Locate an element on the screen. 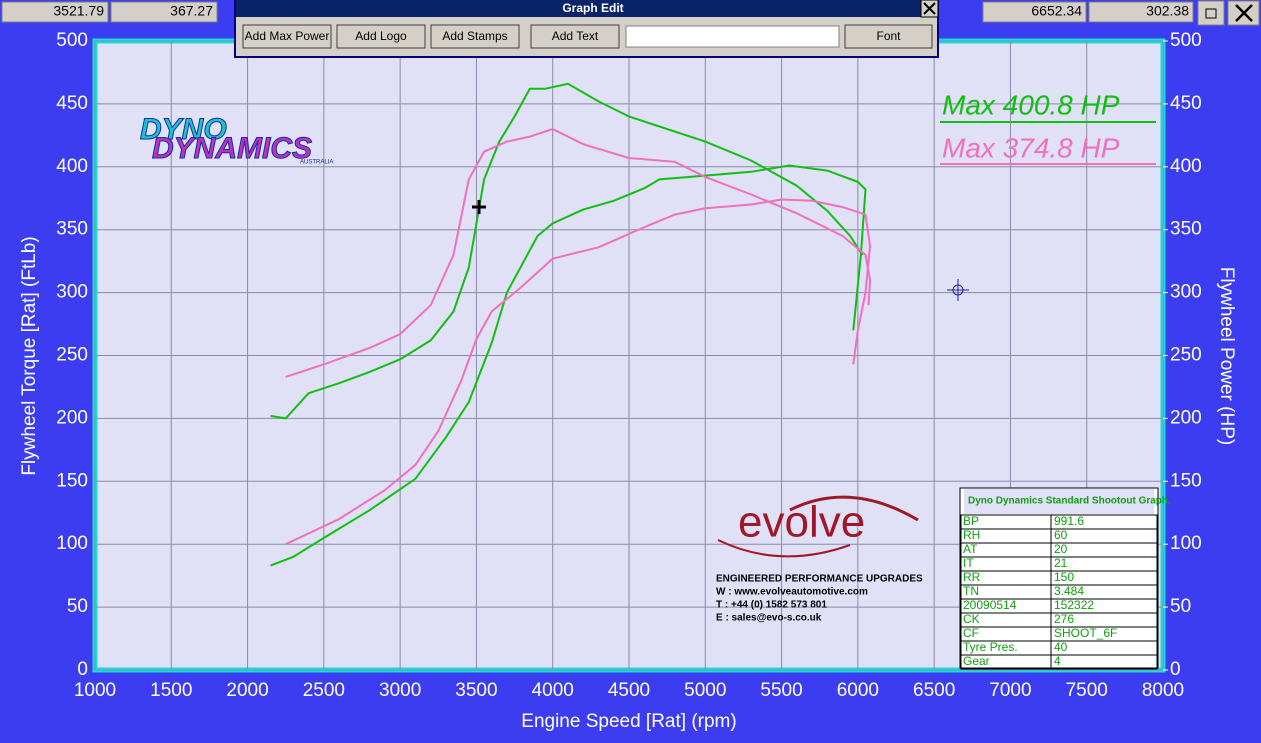 This screenshot has width=1261, height=743. info-cell: CK is located at coordinates (971, 619).